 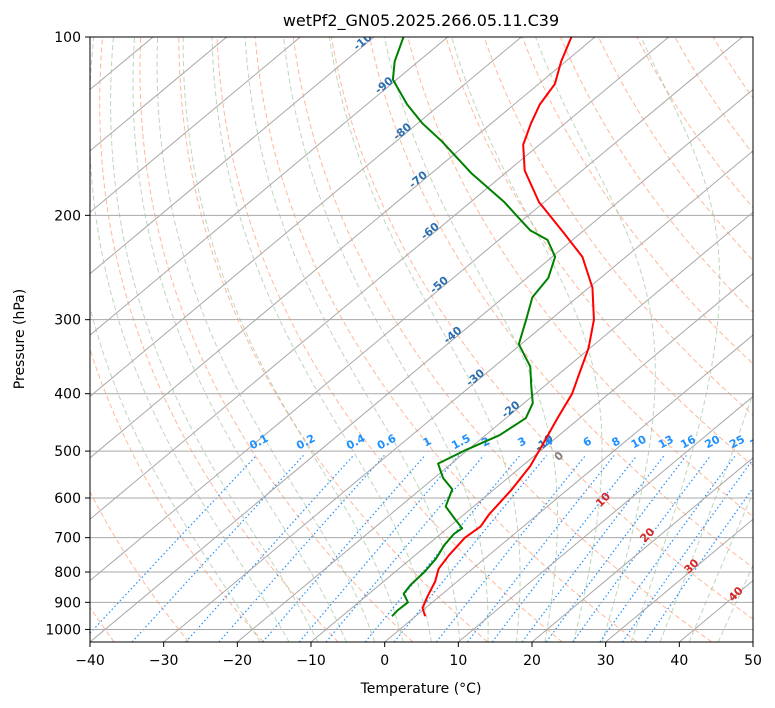 What do you see at coordinates (164, 661) in the screenshot?
I see `x-tick-label: −30` at bounding box center [164, 661].